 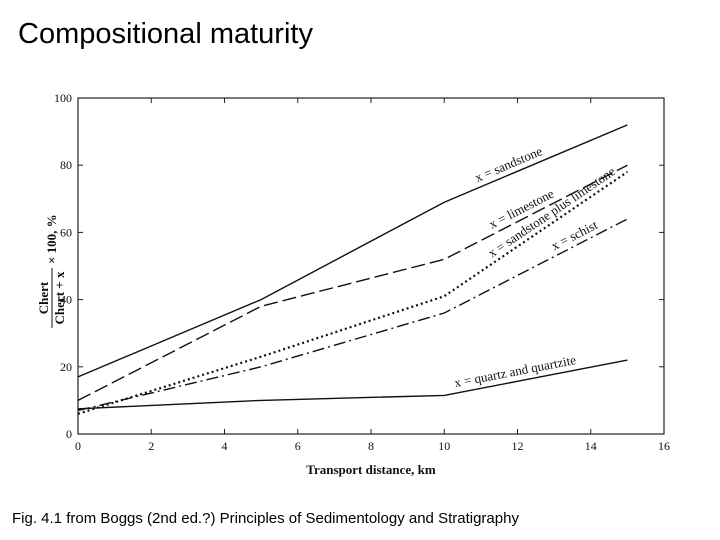 I want to click on y-axis-title-tail: × 100, %, so click(x=51, y=239).